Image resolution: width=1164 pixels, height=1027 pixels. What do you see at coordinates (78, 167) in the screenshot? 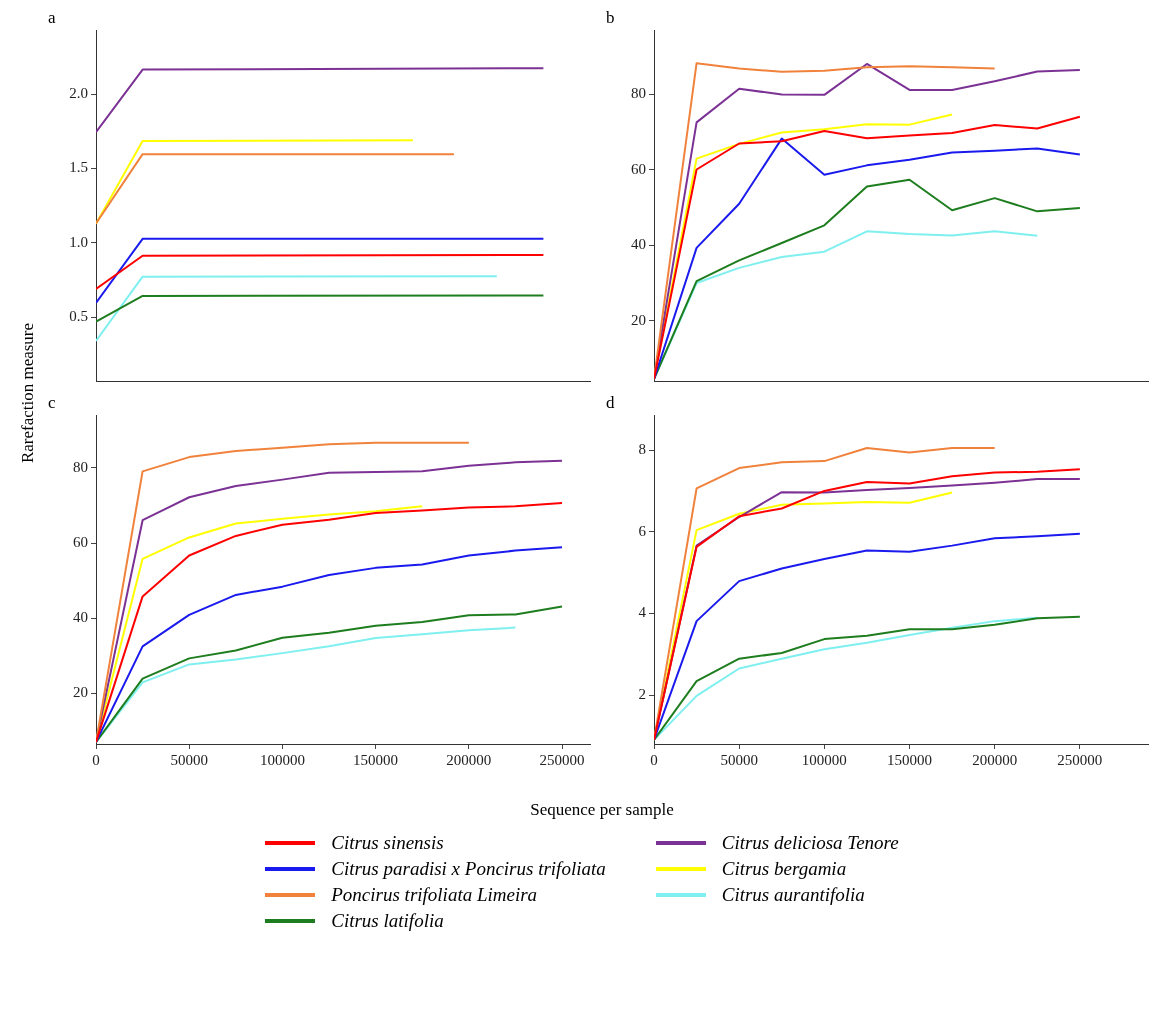
I see `y-tick-label: 1.5` at bounding box center [78, 167].